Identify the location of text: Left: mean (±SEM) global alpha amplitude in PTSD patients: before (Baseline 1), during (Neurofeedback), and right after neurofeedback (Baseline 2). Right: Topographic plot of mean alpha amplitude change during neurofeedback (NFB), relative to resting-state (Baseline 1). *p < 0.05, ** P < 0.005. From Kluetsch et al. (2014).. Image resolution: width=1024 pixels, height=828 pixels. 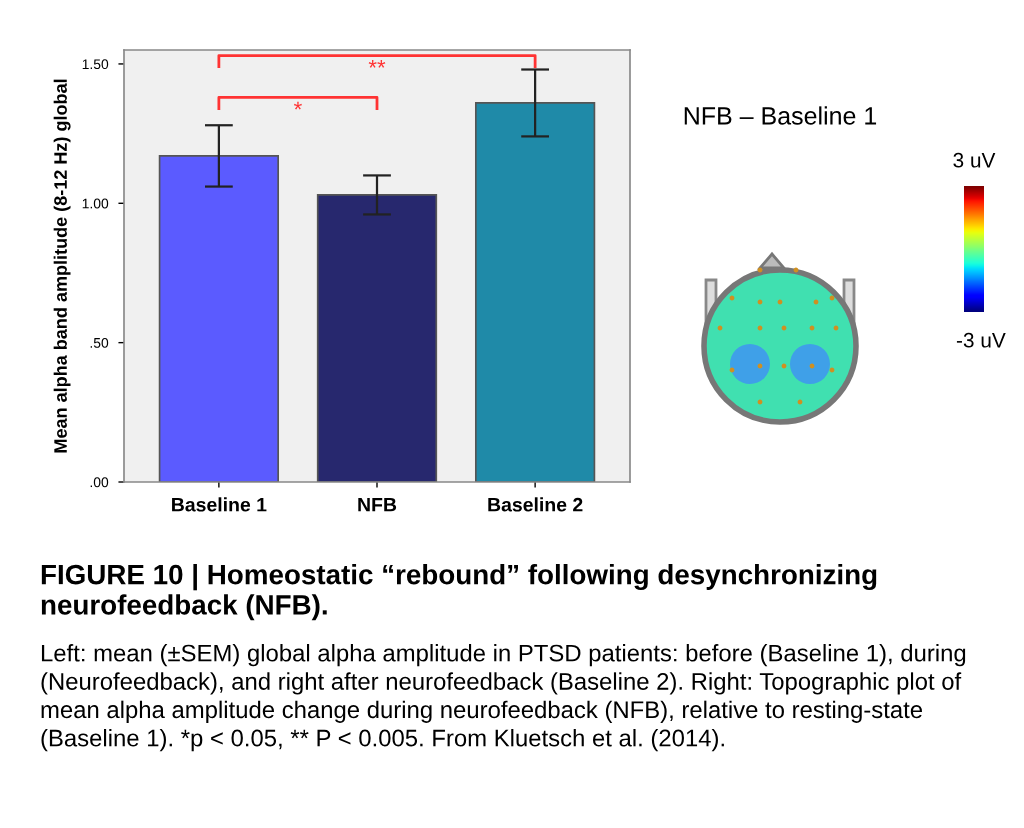
(503, 698).